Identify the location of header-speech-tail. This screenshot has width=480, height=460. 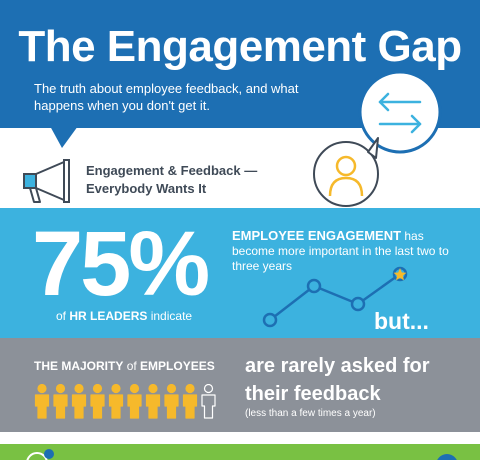
(64, 137).